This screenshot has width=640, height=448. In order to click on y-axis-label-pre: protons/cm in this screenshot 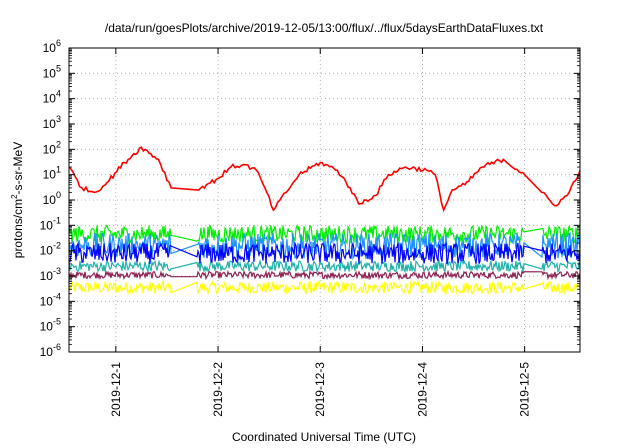, I will do `click(18, 228)`.